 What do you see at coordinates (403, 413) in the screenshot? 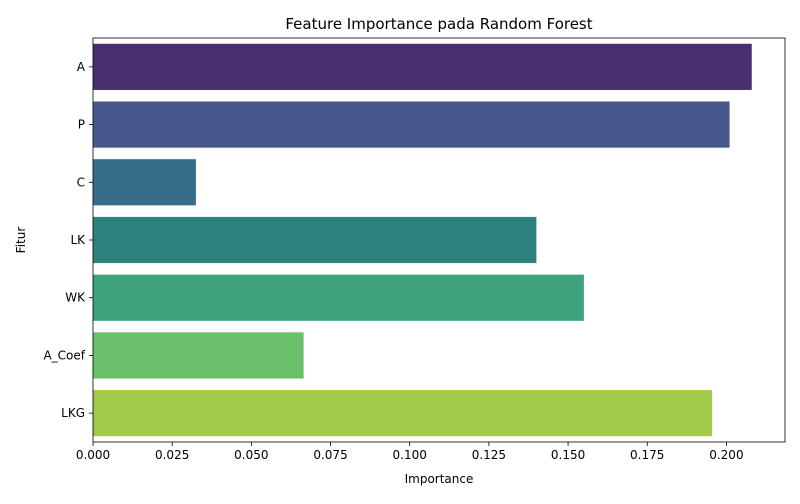
I see `bar-lkg` at bounding box center [403, 413].